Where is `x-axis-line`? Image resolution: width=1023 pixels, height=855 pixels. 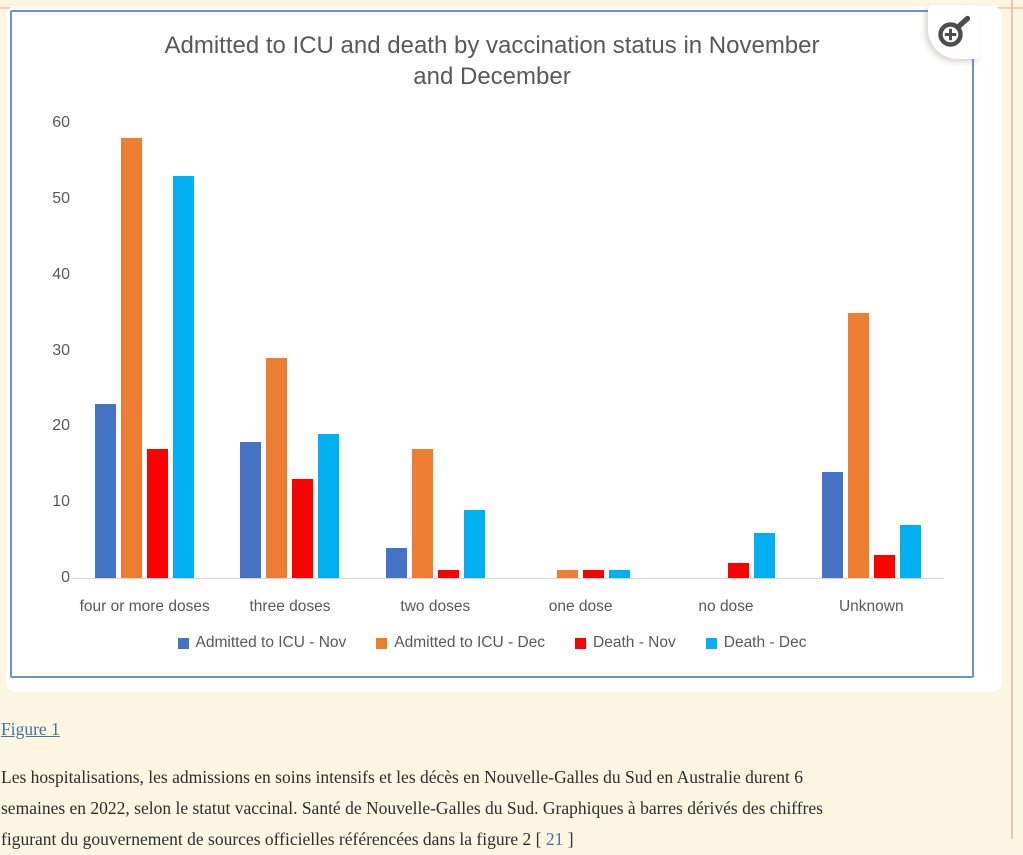 x-axis-line is located at coordinates (508, 578).